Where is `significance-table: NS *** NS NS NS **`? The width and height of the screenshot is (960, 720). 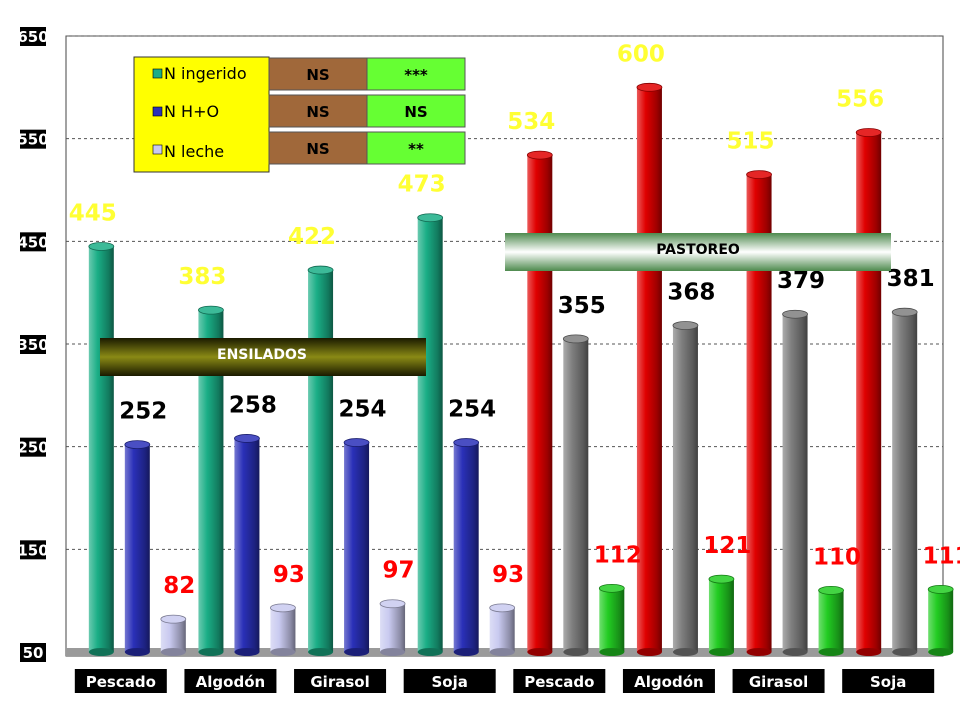
significance-table: NS *** NS NS NS ** is located at coordinates (367, 111).